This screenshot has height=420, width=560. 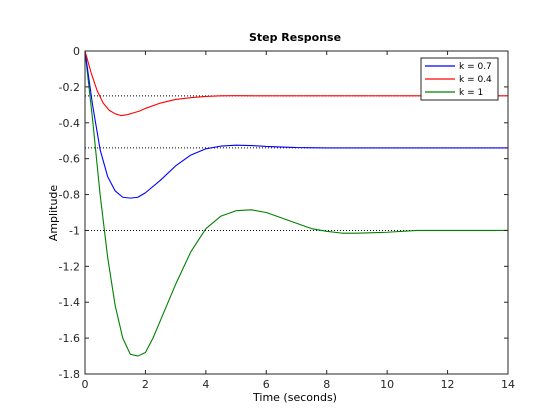 I want to click on legend: k = 0.7 k = 0.4 k = 1, so click(x=459, y=79).